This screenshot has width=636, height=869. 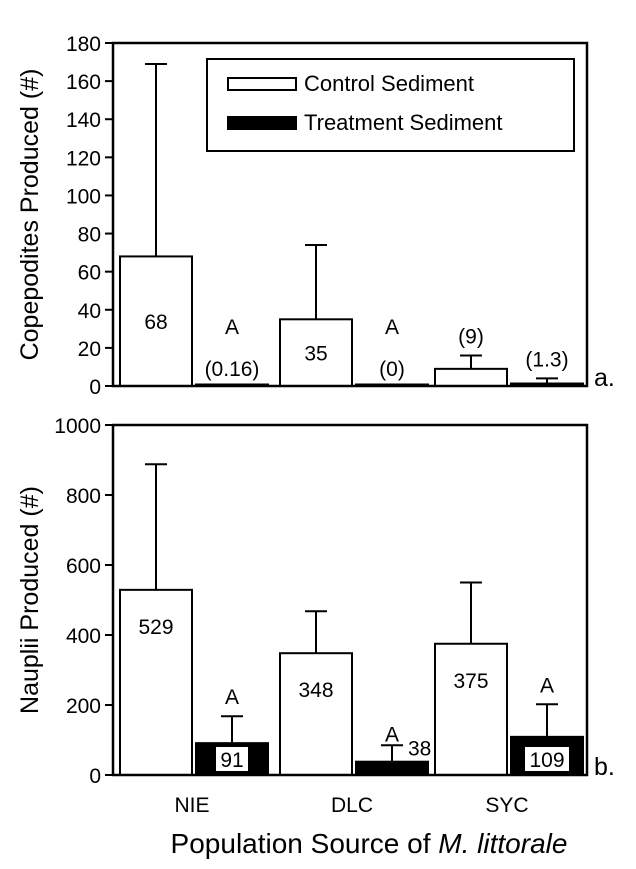 What do you see at coordinates (89, 311) in the screenshot?
I see `y-tick-label: 40` at bounding box center [89, 311].